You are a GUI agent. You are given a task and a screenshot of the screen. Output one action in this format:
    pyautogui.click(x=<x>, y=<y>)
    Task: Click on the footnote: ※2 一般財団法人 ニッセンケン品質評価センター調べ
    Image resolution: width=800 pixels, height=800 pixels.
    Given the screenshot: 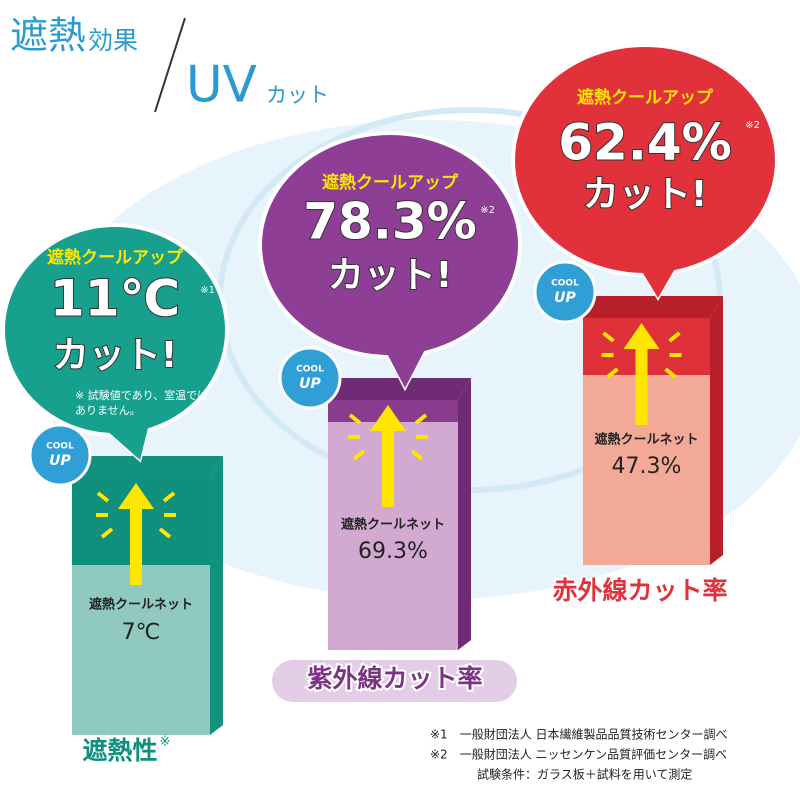 What is the action you would take?
    pyautogui.click(x=578, y=754)
    